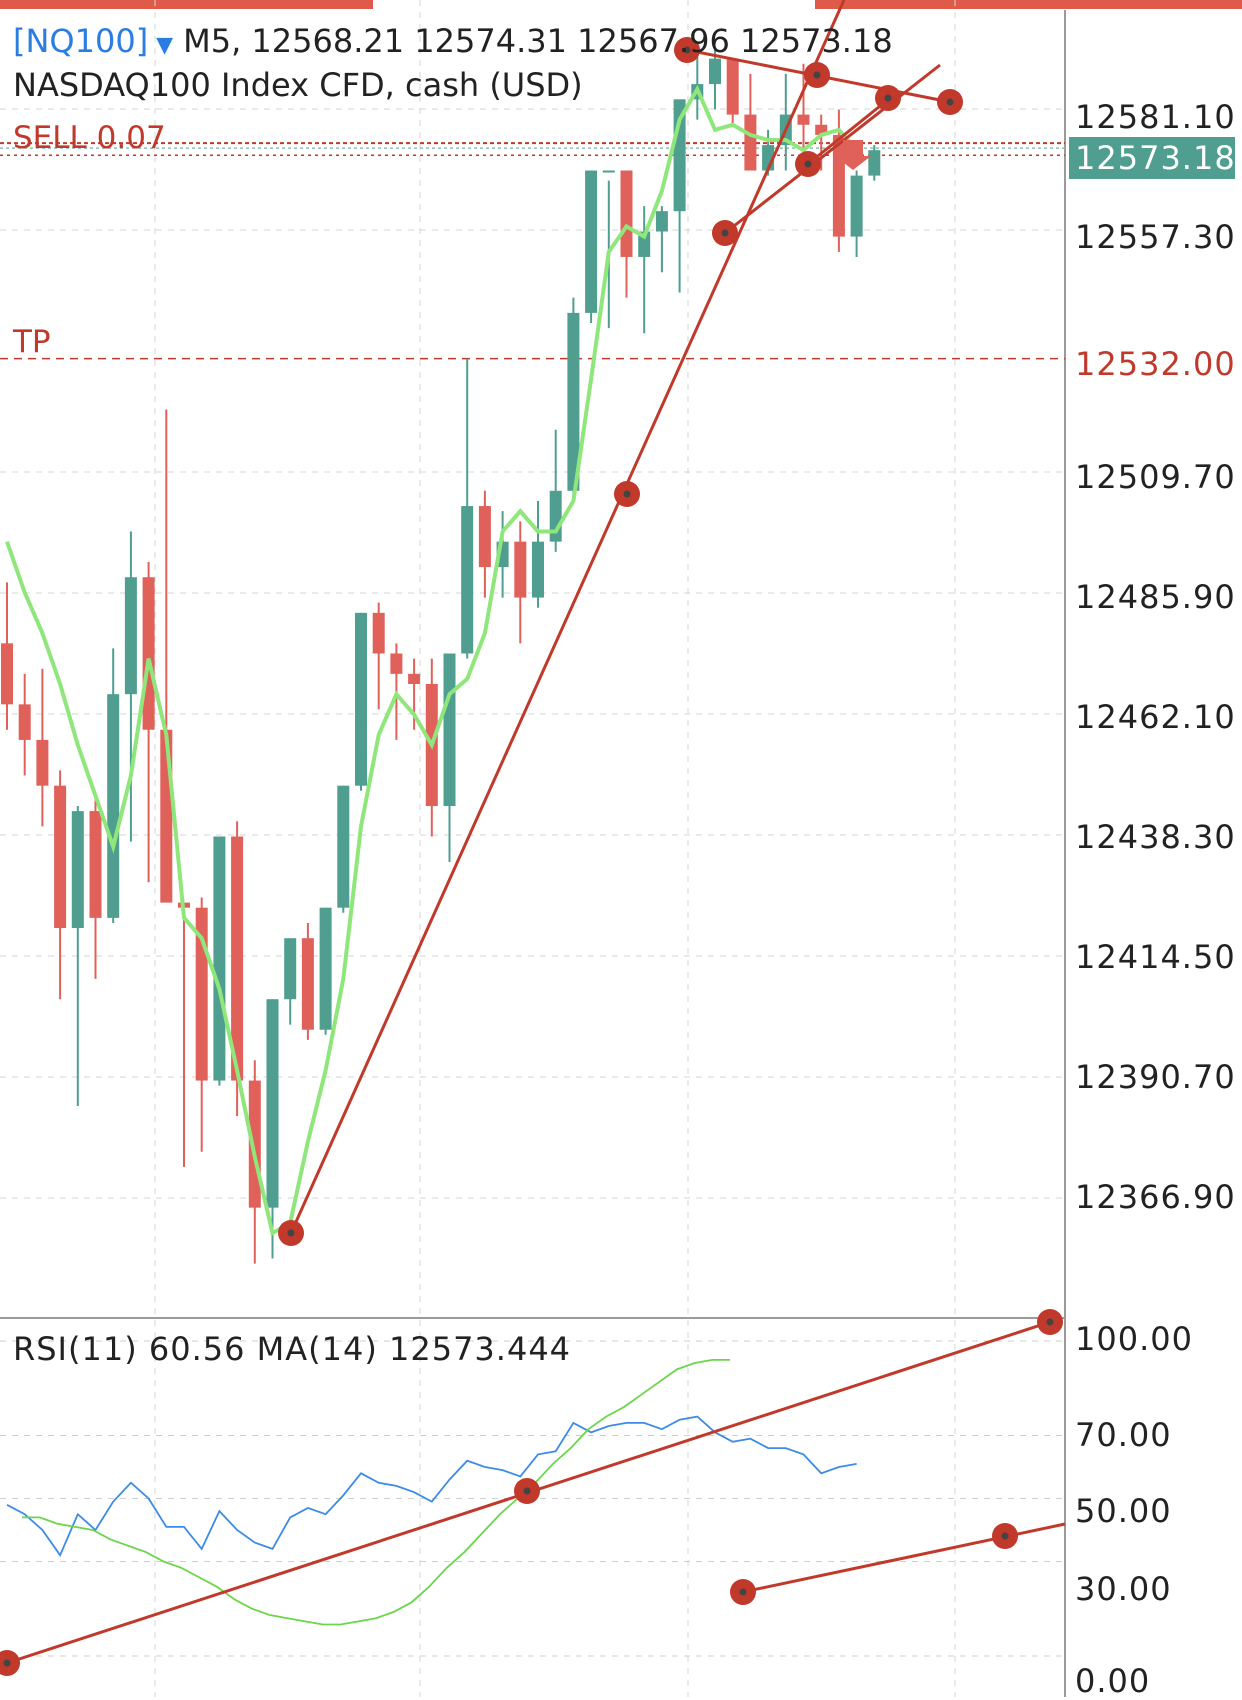 The height and width of the screenshot is (1700, 1242). Describe the element at coordinates (32, 342) in the screenshot. I see `tp-label: TP` at that location.